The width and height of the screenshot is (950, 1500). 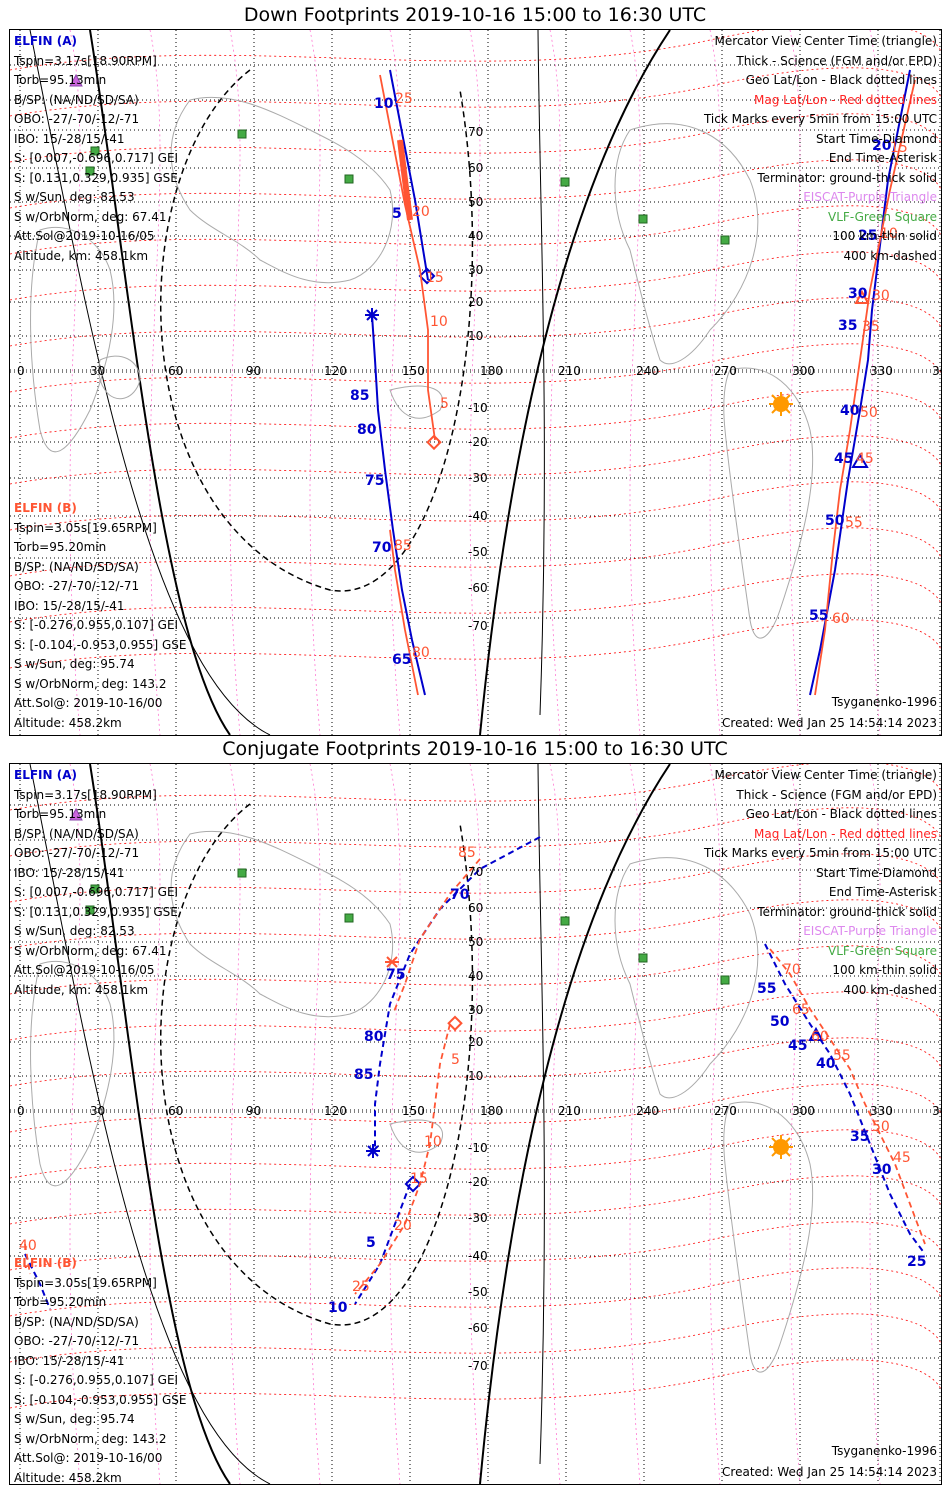 I want to click on lon-tick-label: 270, so click(x=725, y=1111).